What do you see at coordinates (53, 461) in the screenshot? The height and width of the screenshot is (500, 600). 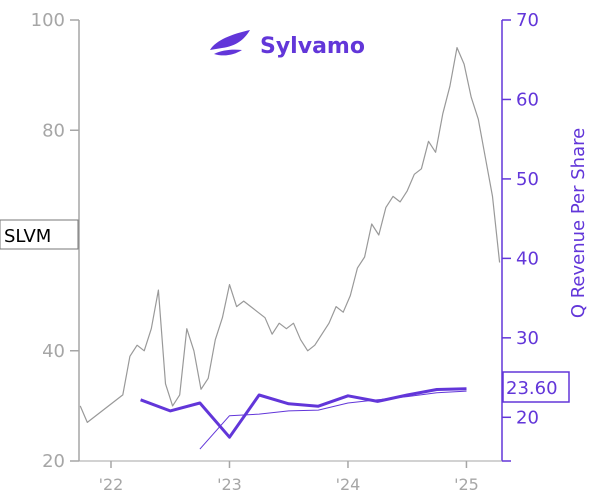 I see `left-tick-label: 20` at bounding box center [53, 461].